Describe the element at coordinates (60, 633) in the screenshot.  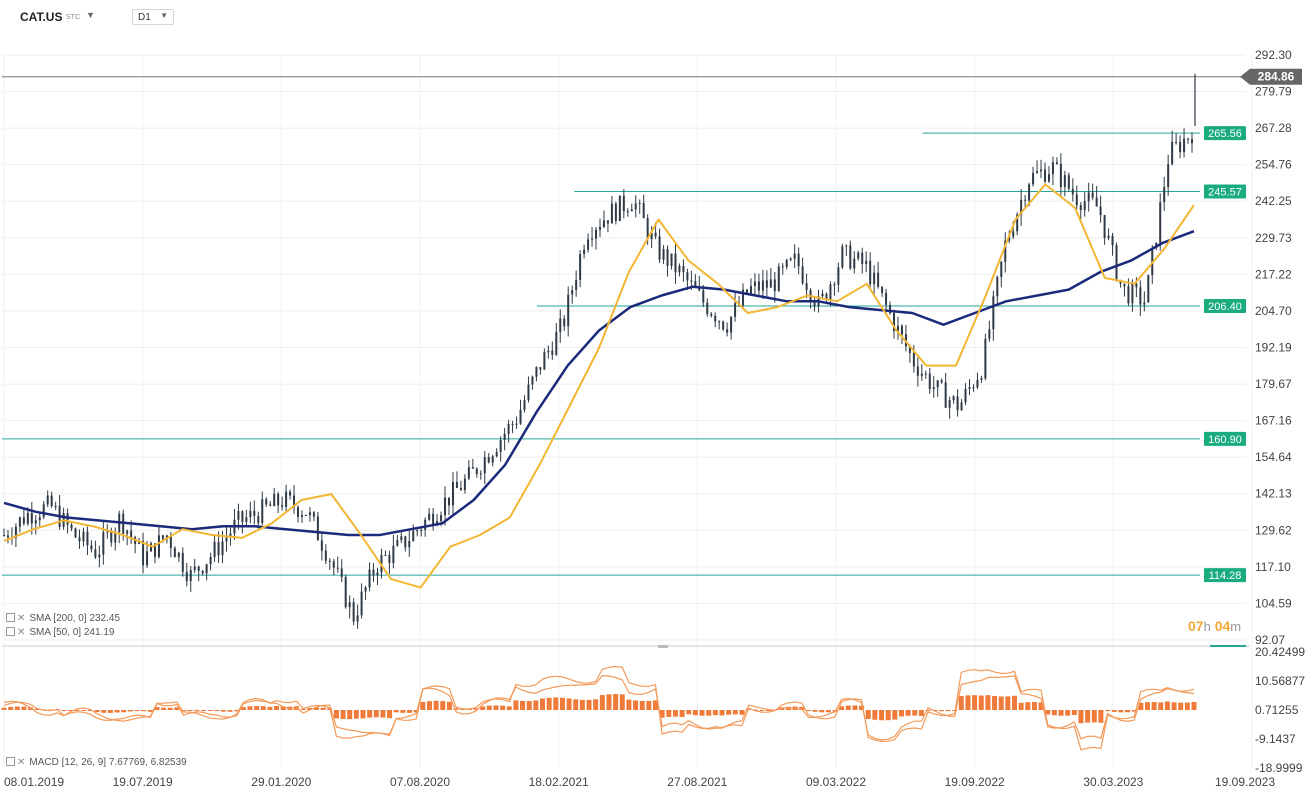
I see `legend-sma50: ✕ SMA [50, 0] 241.19` at that location.